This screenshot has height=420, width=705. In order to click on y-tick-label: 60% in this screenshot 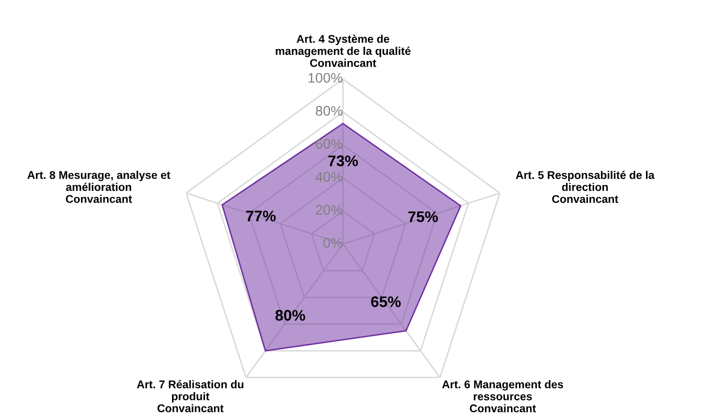, I will do `click(329, 143)`.